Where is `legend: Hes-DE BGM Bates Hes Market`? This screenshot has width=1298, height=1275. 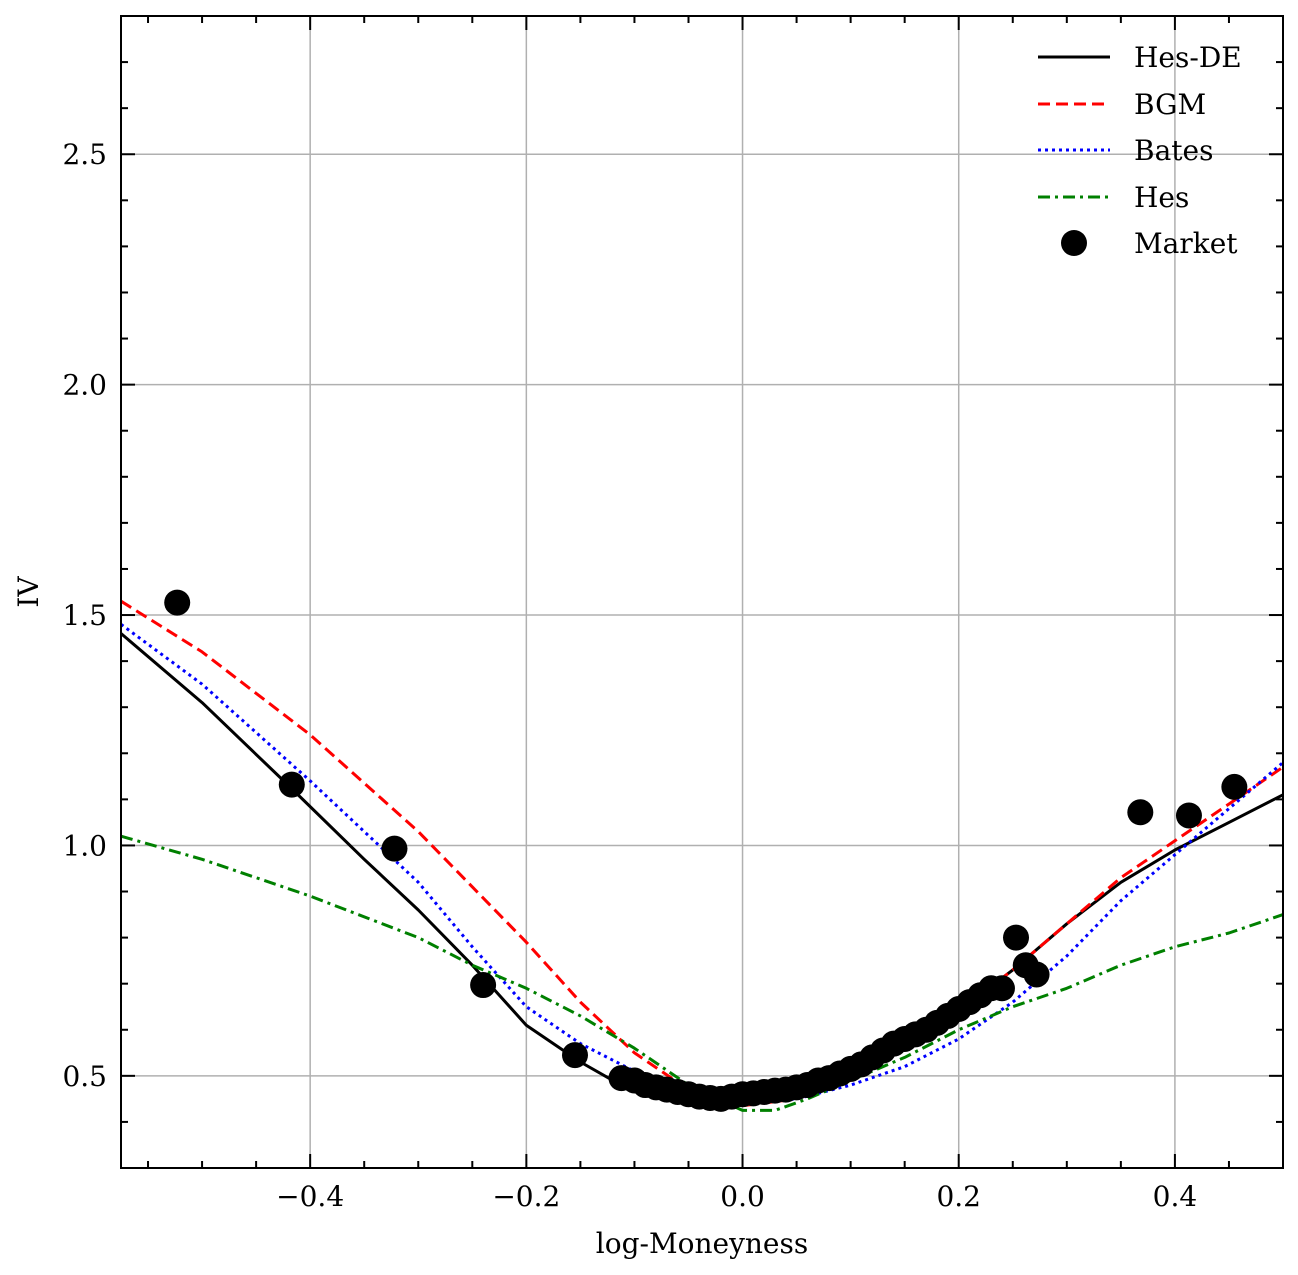 legend: Hes-DE BGM Bates Hes Market is located at coordinates (1140, 150).